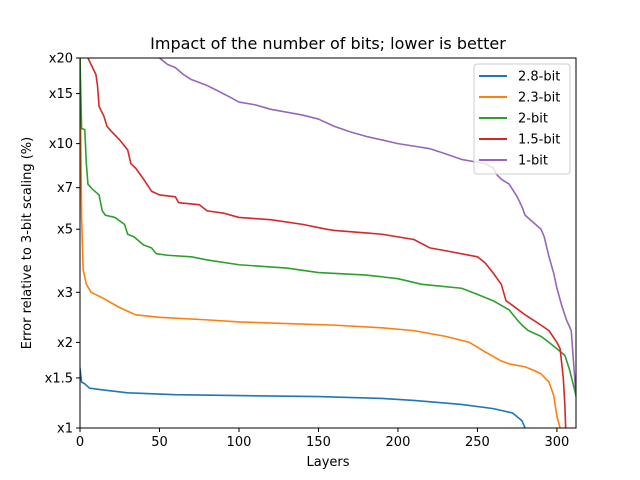 The height and width of the screenshot is (480, 640). What do you see at coordinates (539, 98) in the screenshot?
I see `legend-label: 2.3-bit` at bounding box center [539, 98].